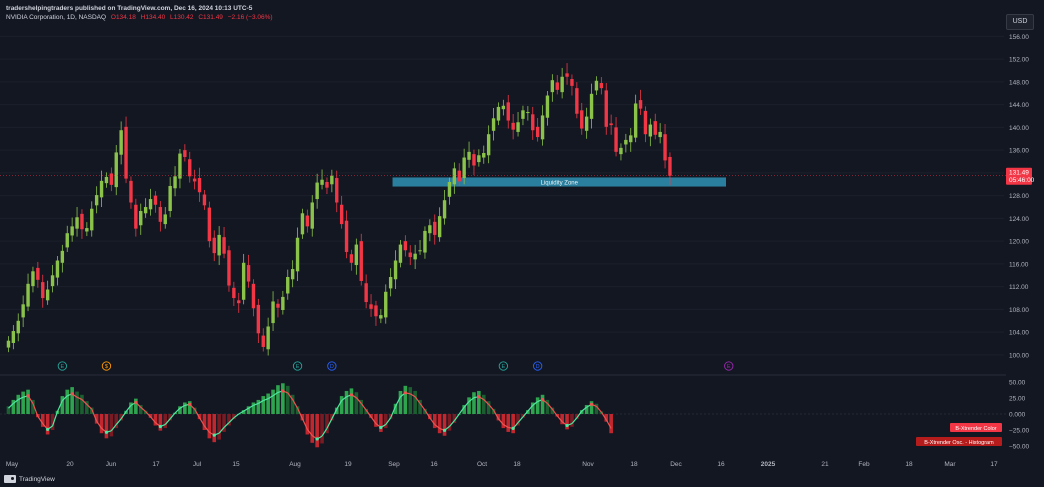 The height and width of the screenshot is (487, 1044). Describe the element at coordinates (1019, 196) in the screenshot. I see `price-tick: 128.00` at that location.